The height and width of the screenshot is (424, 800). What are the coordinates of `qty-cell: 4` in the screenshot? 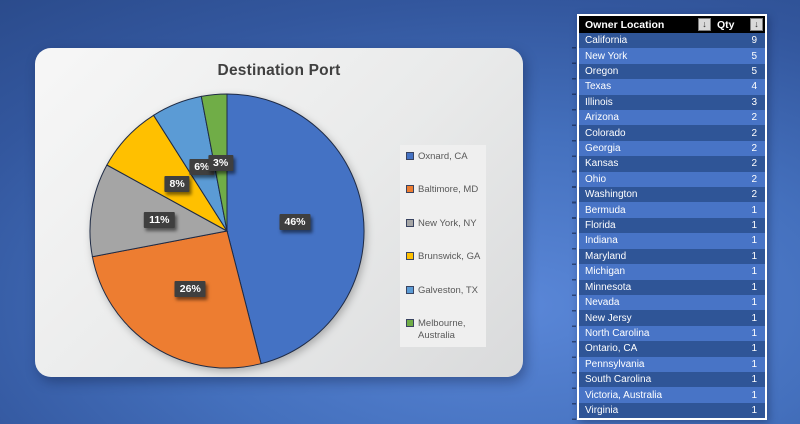 It's located at (754, 87).